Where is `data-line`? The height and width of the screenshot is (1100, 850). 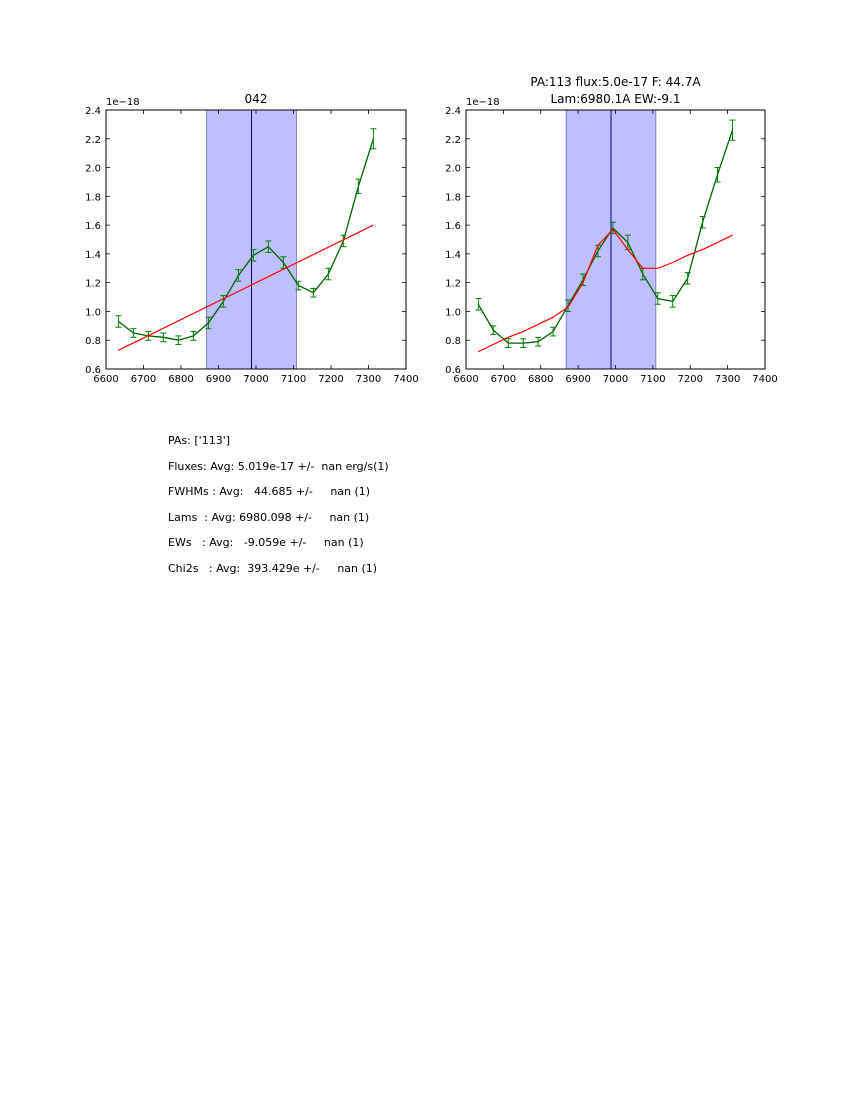
data-line is located at coordinates (605, 236).